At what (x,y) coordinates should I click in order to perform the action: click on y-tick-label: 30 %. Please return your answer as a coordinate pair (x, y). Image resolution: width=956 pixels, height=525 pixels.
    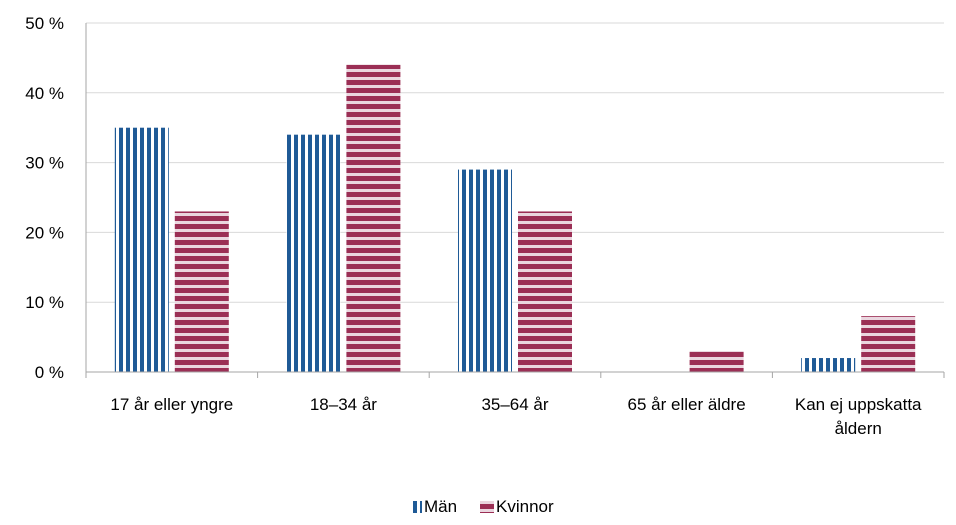
    Looking at the image, I should click on (44, 163).